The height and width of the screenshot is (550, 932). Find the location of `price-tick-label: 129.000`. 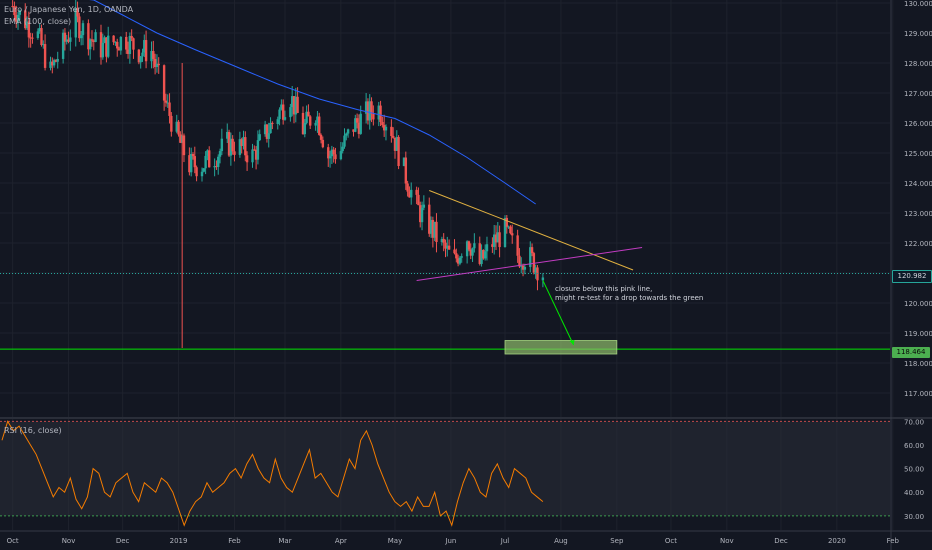

price-tick-label: 129.000 is located at coordinates (918, 34).